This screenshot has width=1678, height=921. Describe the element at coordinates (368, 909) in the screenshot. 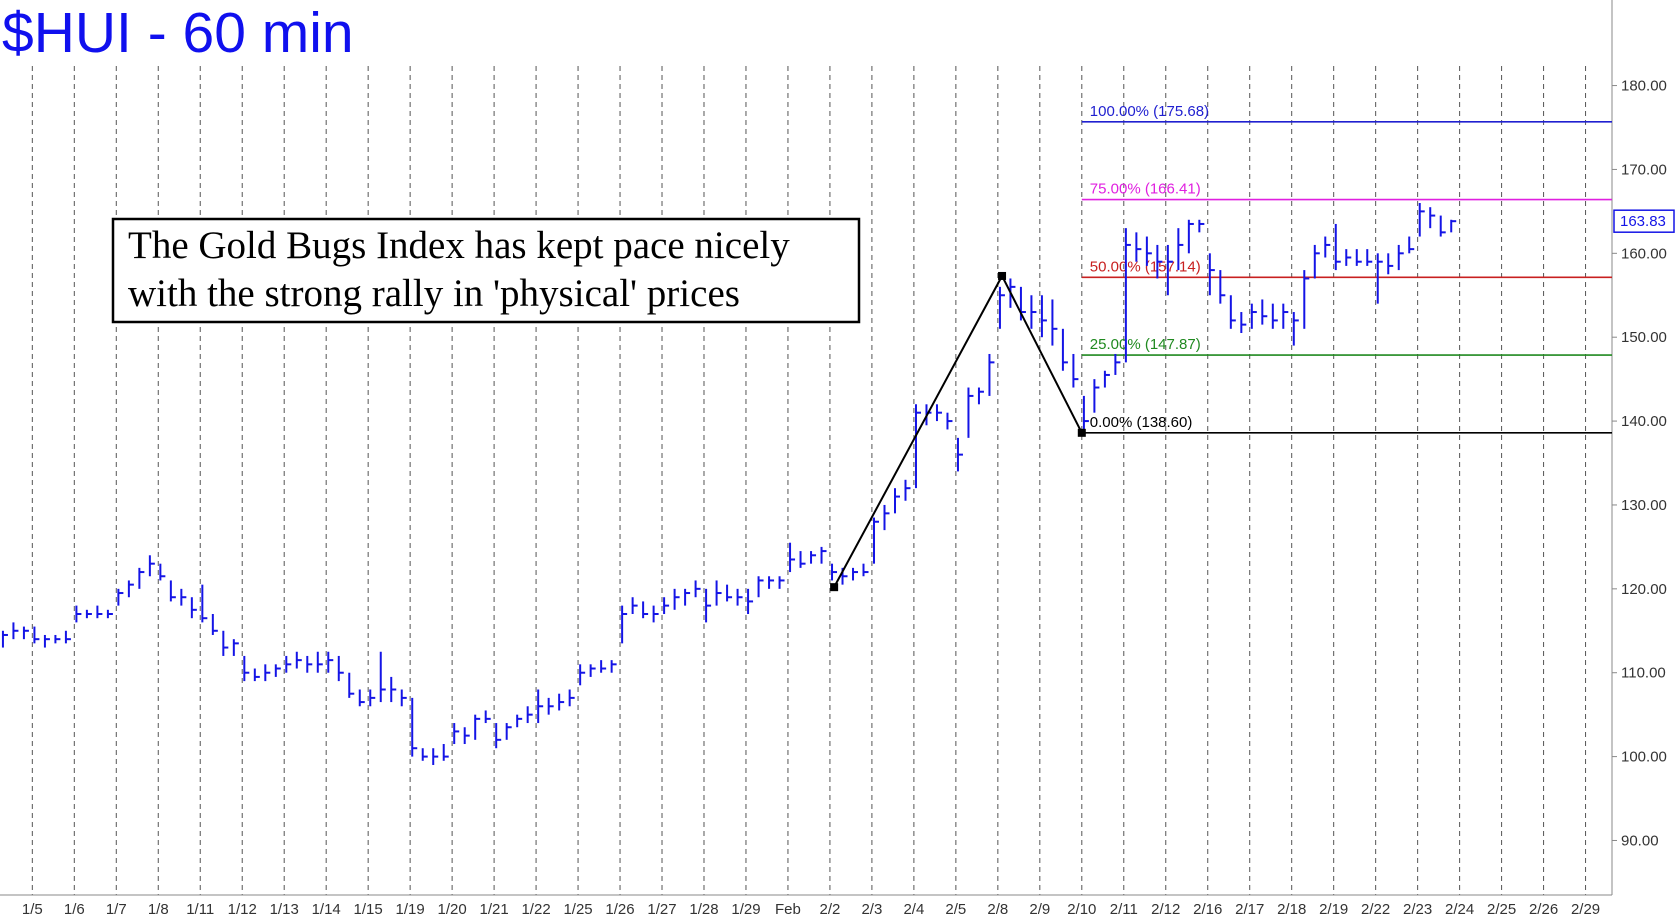

I see `x-tick-label: 1/15` at that location.